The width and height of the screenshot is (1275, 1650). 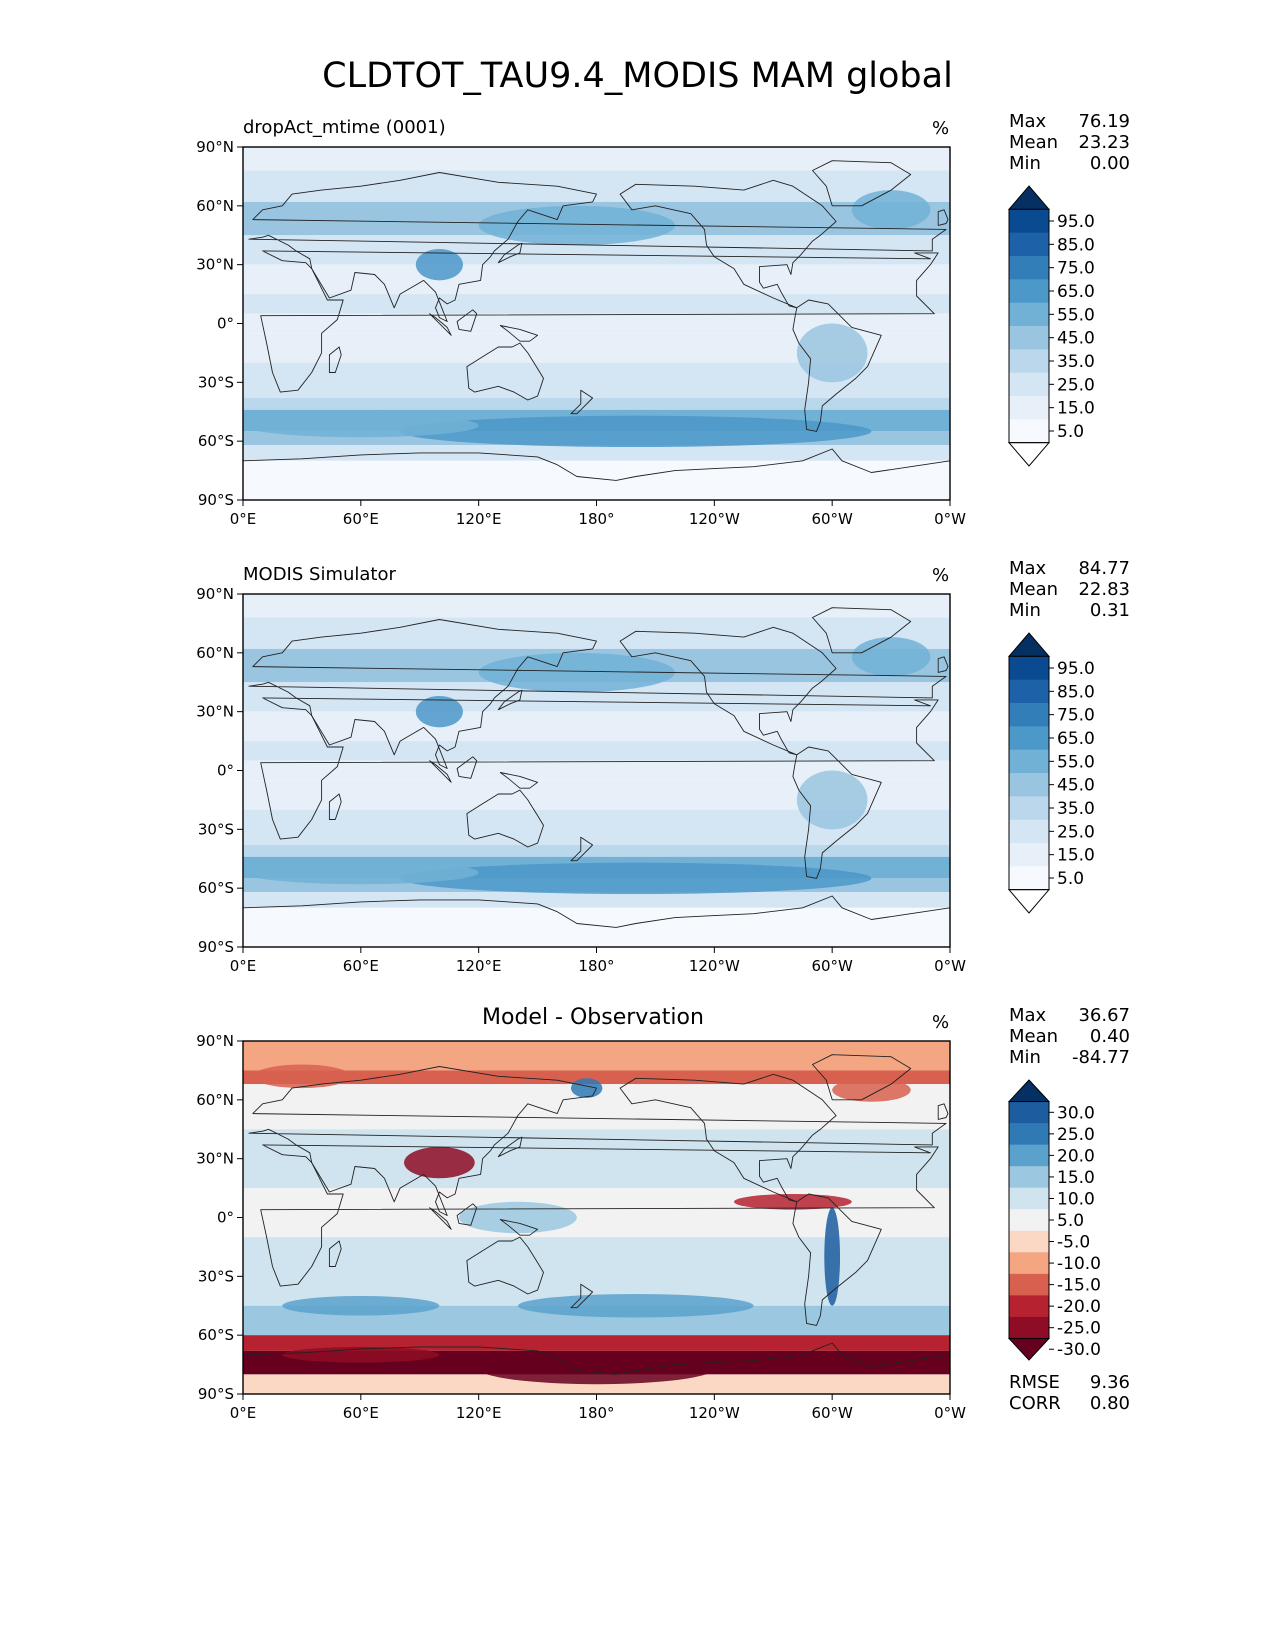 What do you see at coordinates (1076, 1199) in the screenshot?
I see `colorbar-label: 10.0` at bounding box center [1076, 1199].